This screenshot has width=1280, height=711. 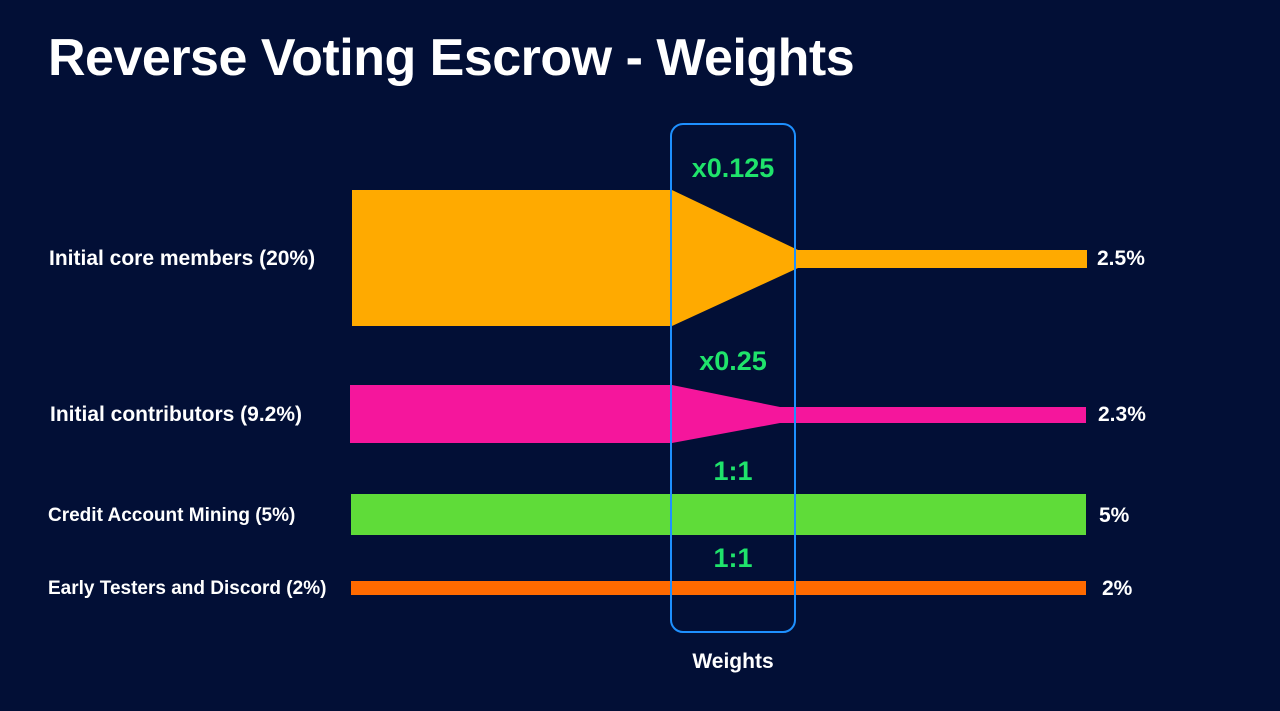 What do you see at coordinates (718, 514) in the screenshot?
I see `credit-mining-bar` at bounding box center [718, 514].